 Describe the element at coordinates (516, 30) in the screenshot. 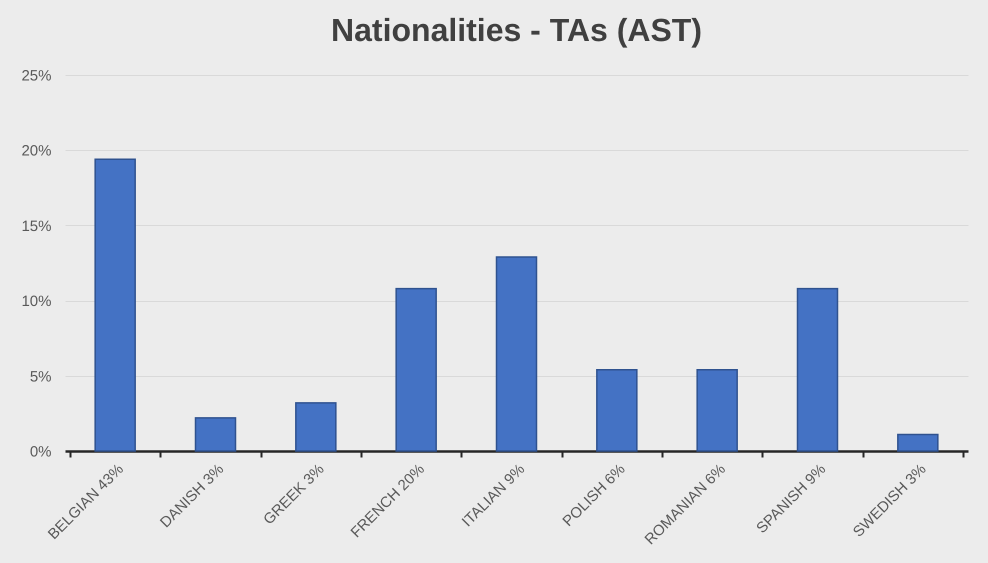

I see `chart-title: Nationalities - TAs (AST)` at that location.